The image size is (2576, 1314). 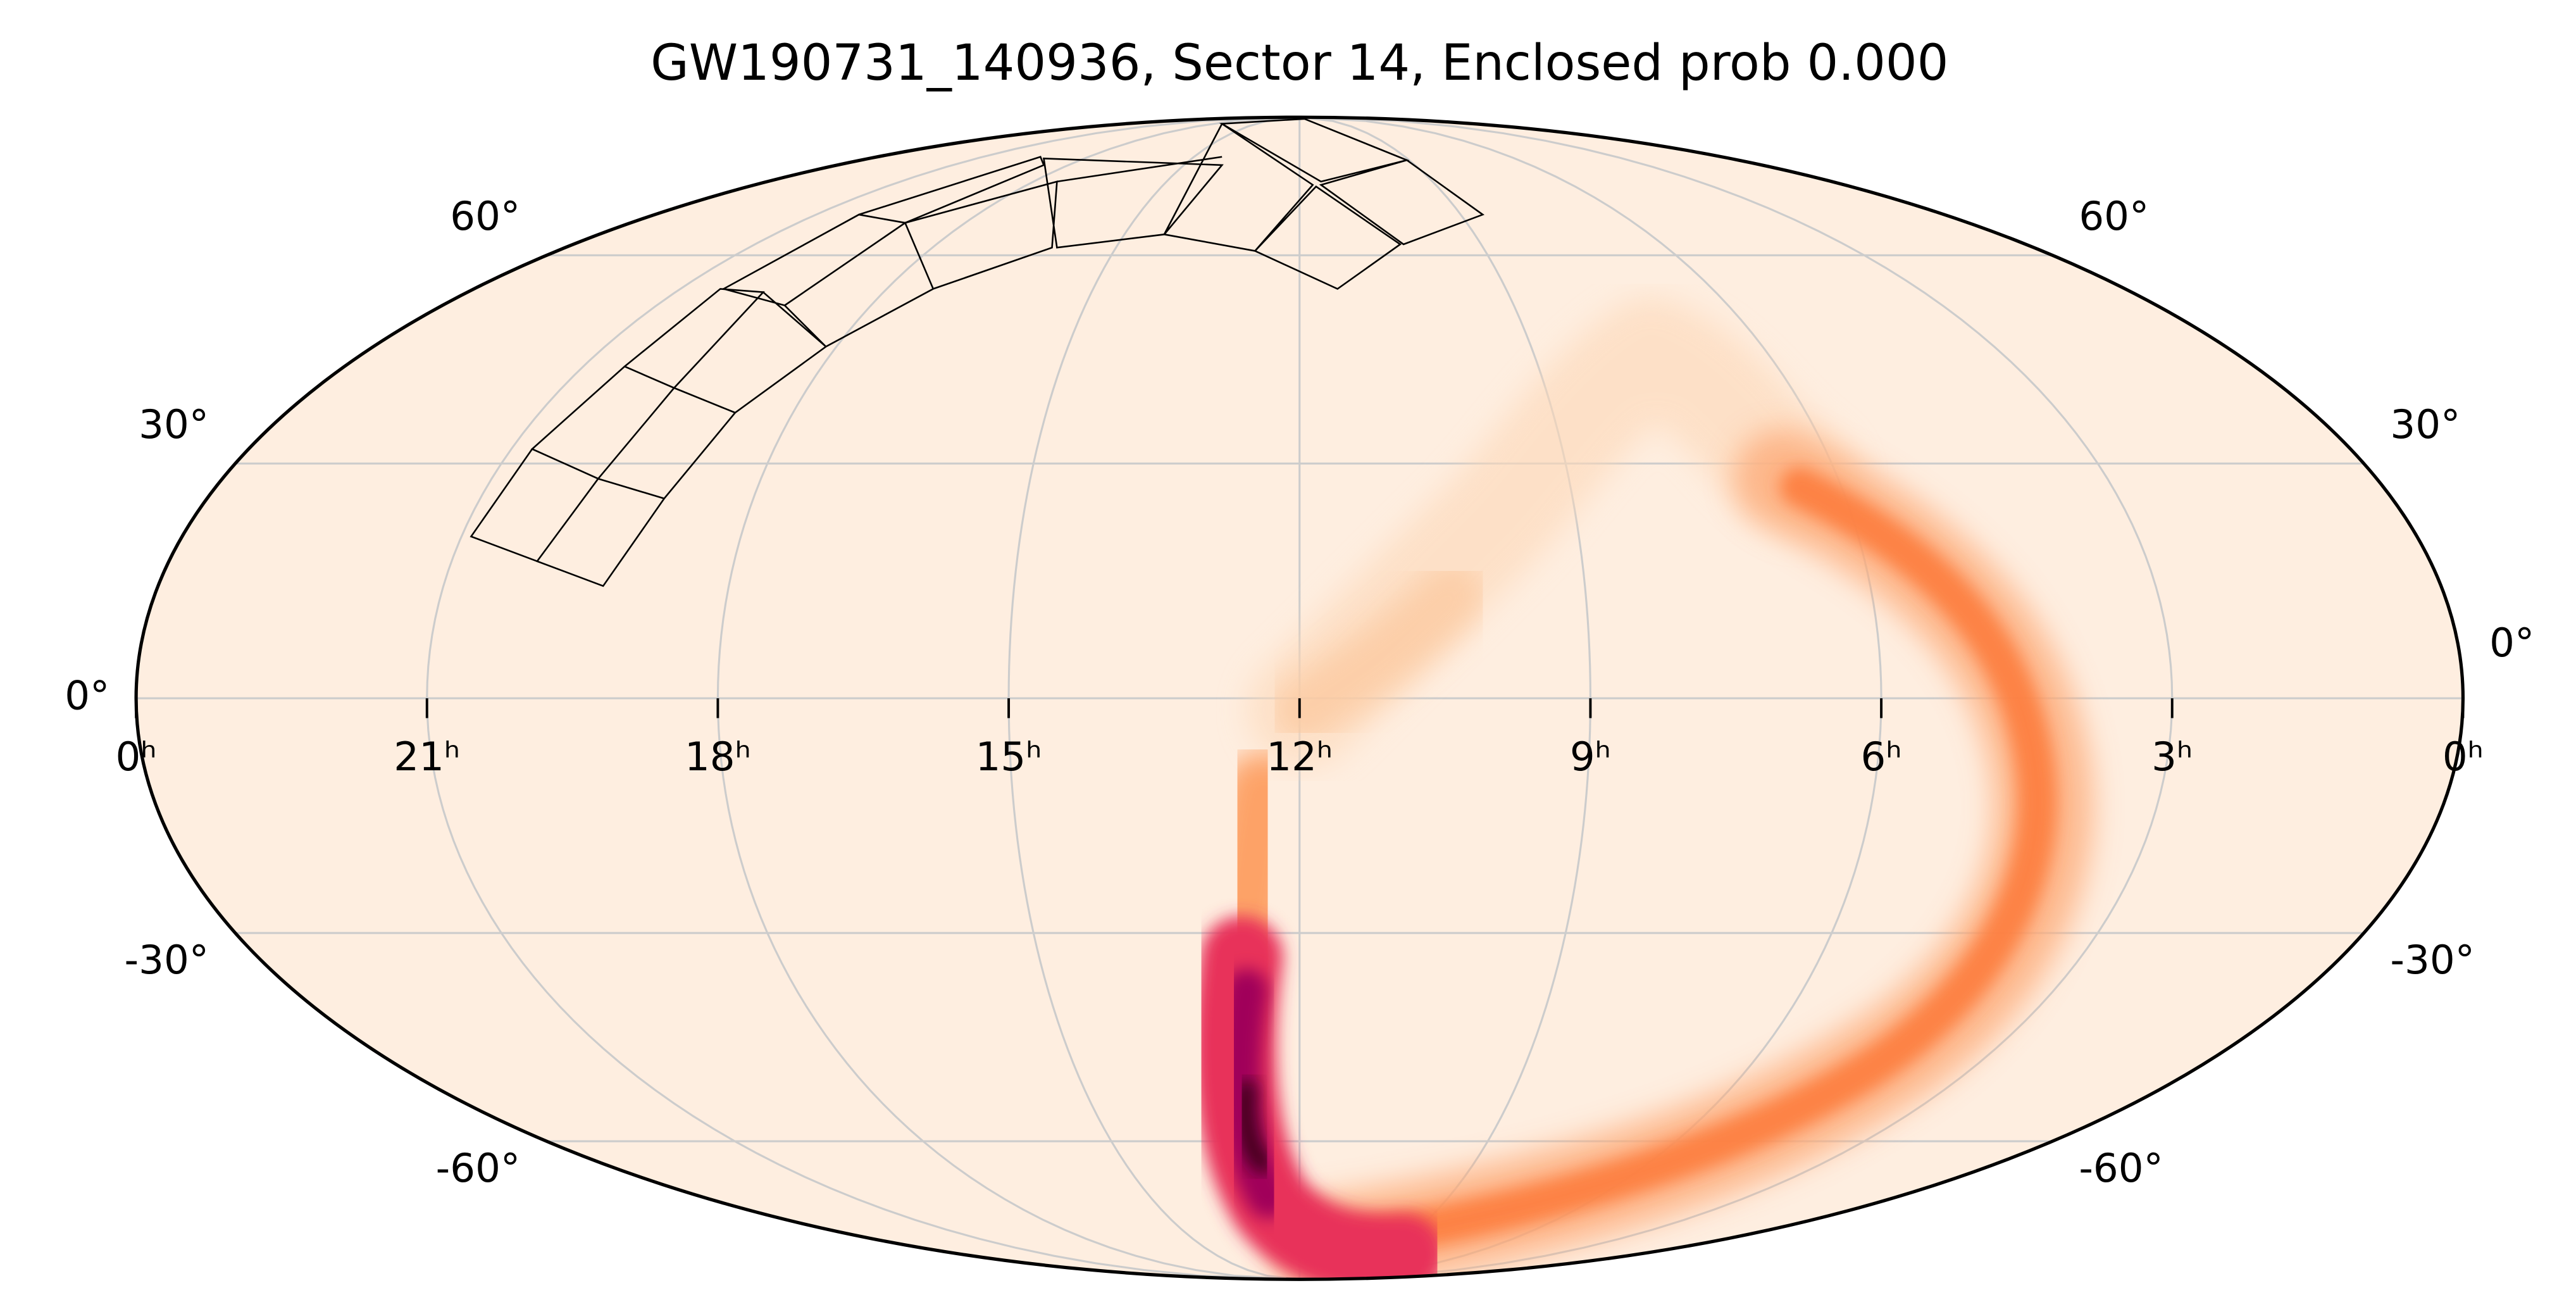 I want to click on x-tick-label: 6ʰ, so click(x=1882, y=757).